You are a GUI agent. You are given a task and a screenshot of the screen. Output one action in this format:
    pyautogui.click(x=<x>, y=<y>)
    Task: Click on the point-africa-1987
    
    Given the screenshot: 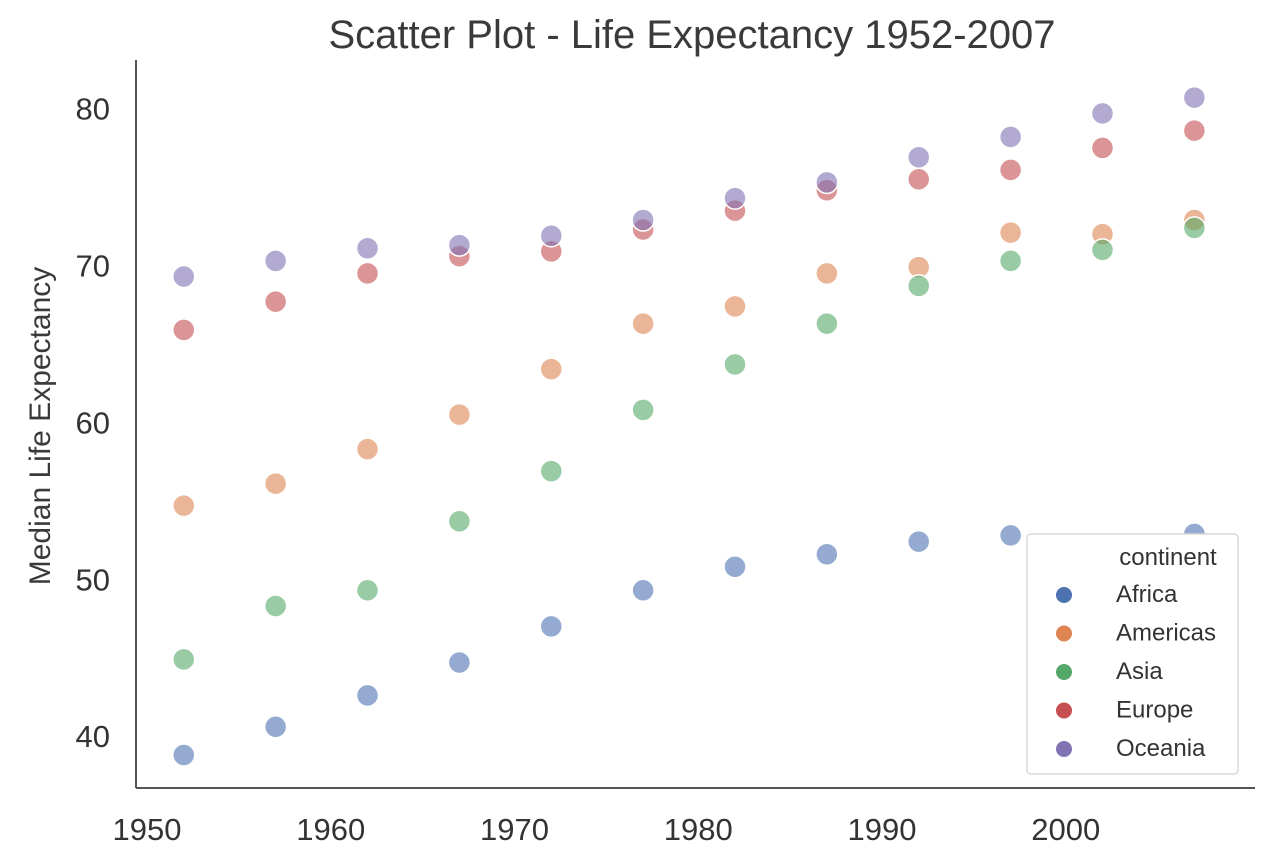 What is the action you would take?
    pyautogui.click(x=827, y=554)
    